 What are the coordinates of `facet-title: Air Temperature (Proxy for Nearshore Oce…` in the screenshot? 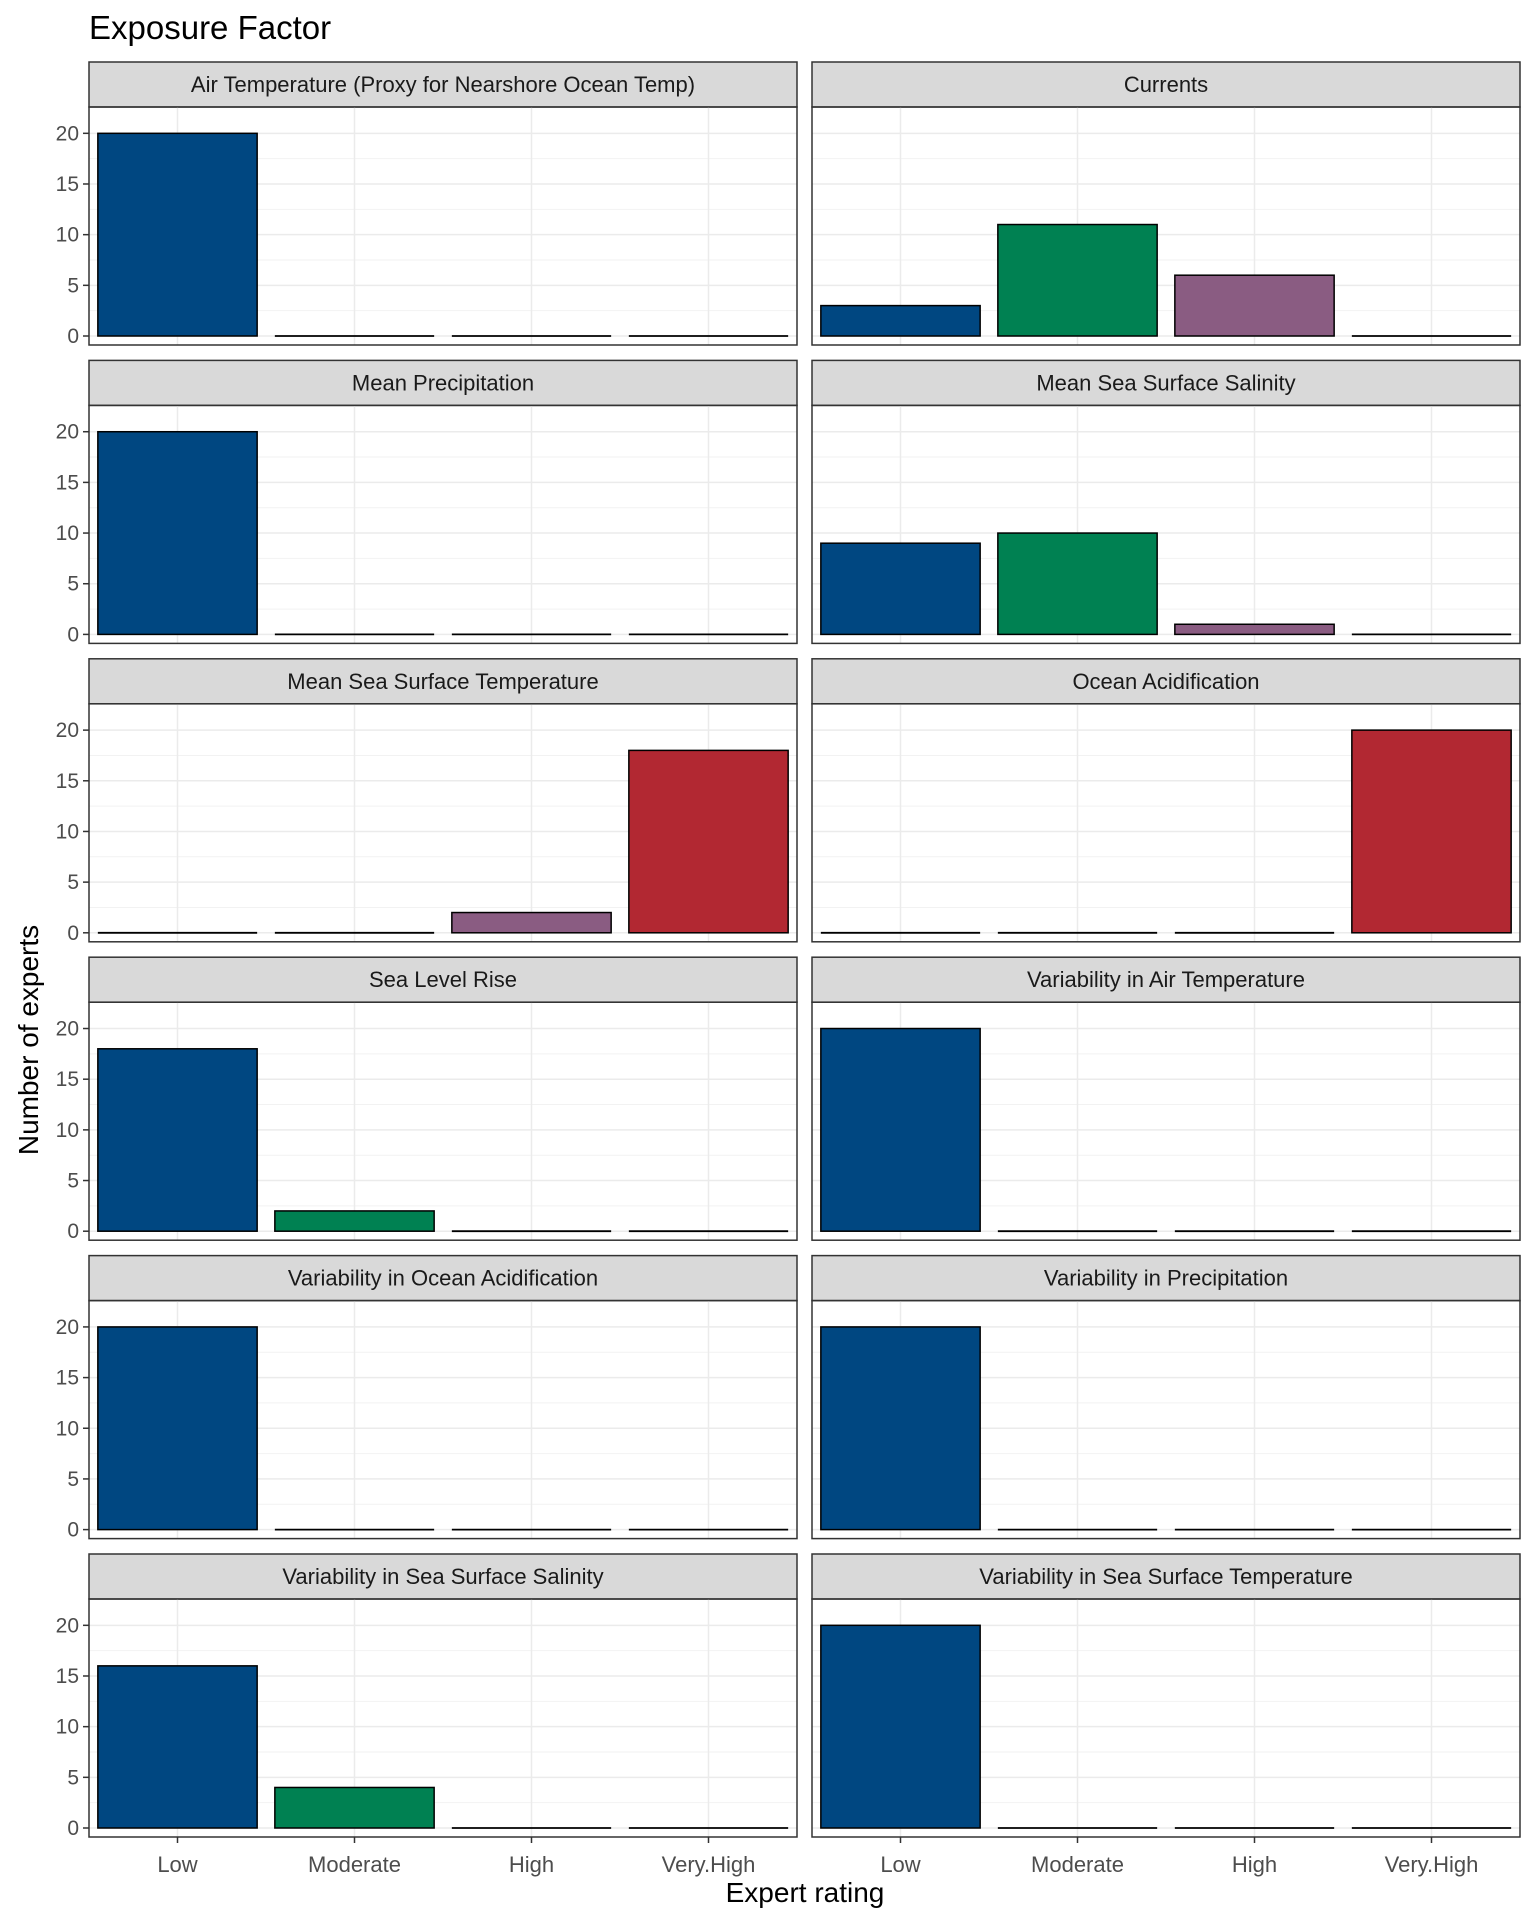 It's located at (443, 84).